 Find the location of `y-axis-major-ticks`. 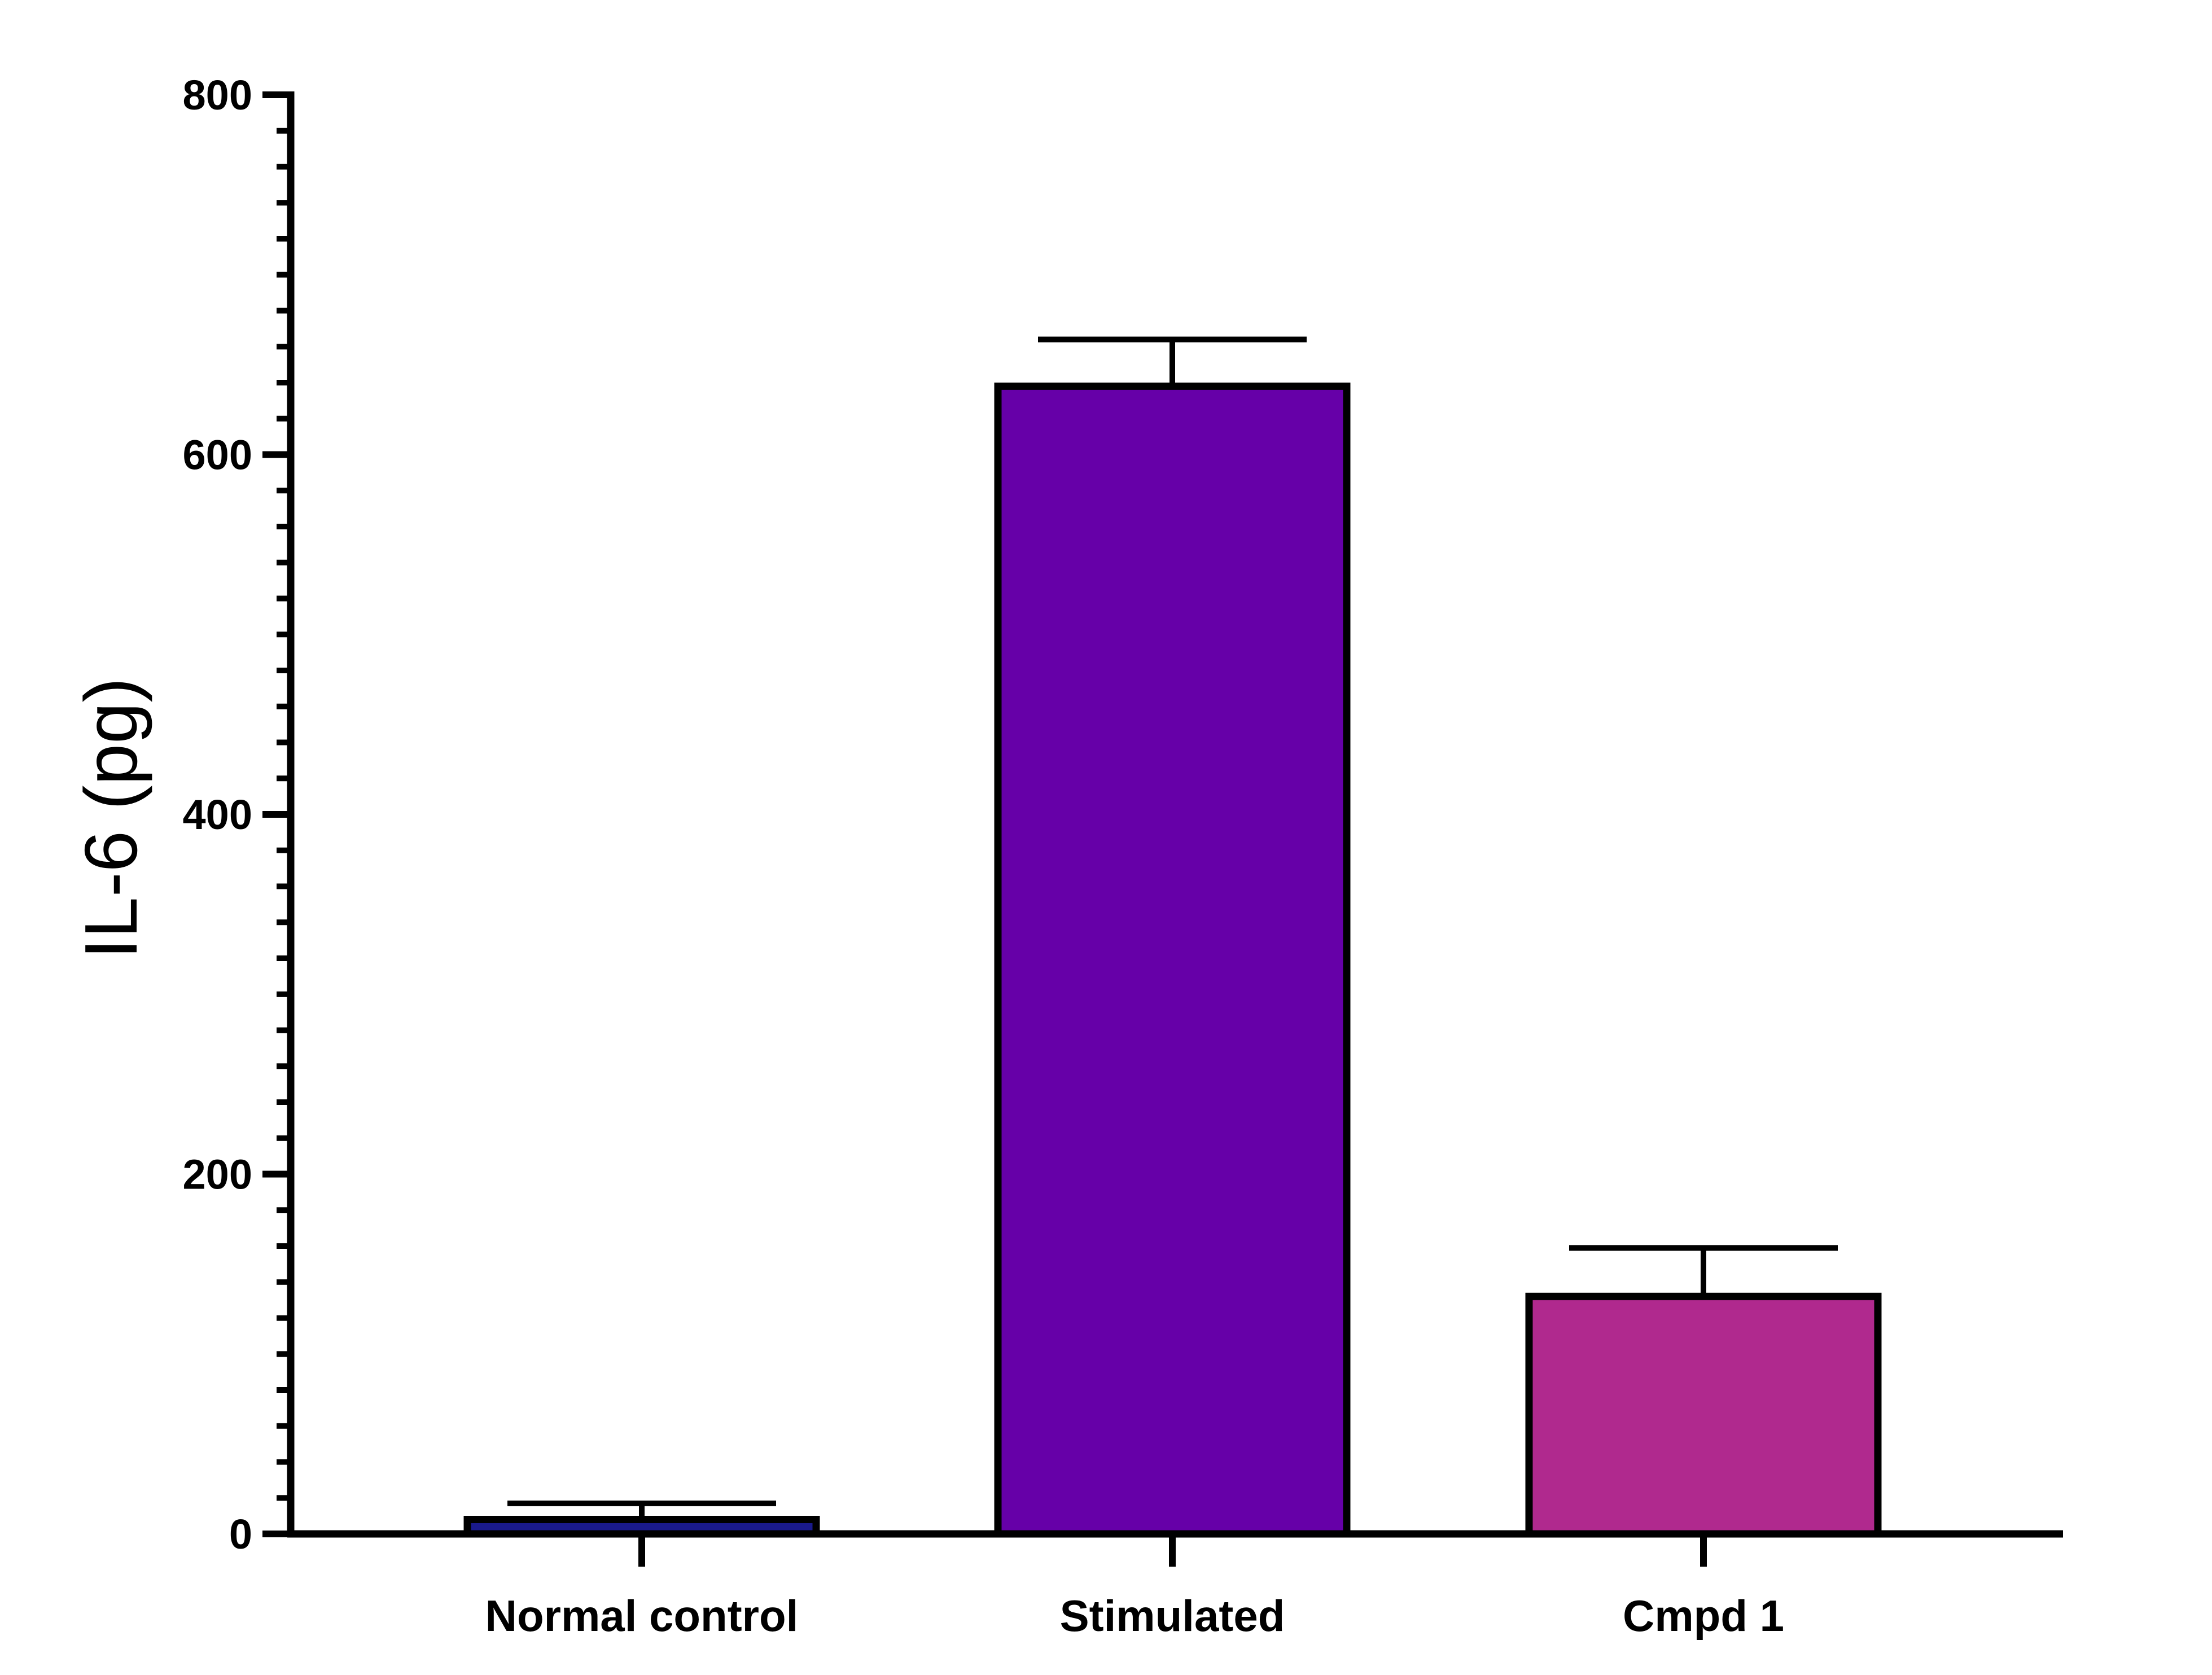

y-axis-major-ticks is located at coordinates (276, 814).